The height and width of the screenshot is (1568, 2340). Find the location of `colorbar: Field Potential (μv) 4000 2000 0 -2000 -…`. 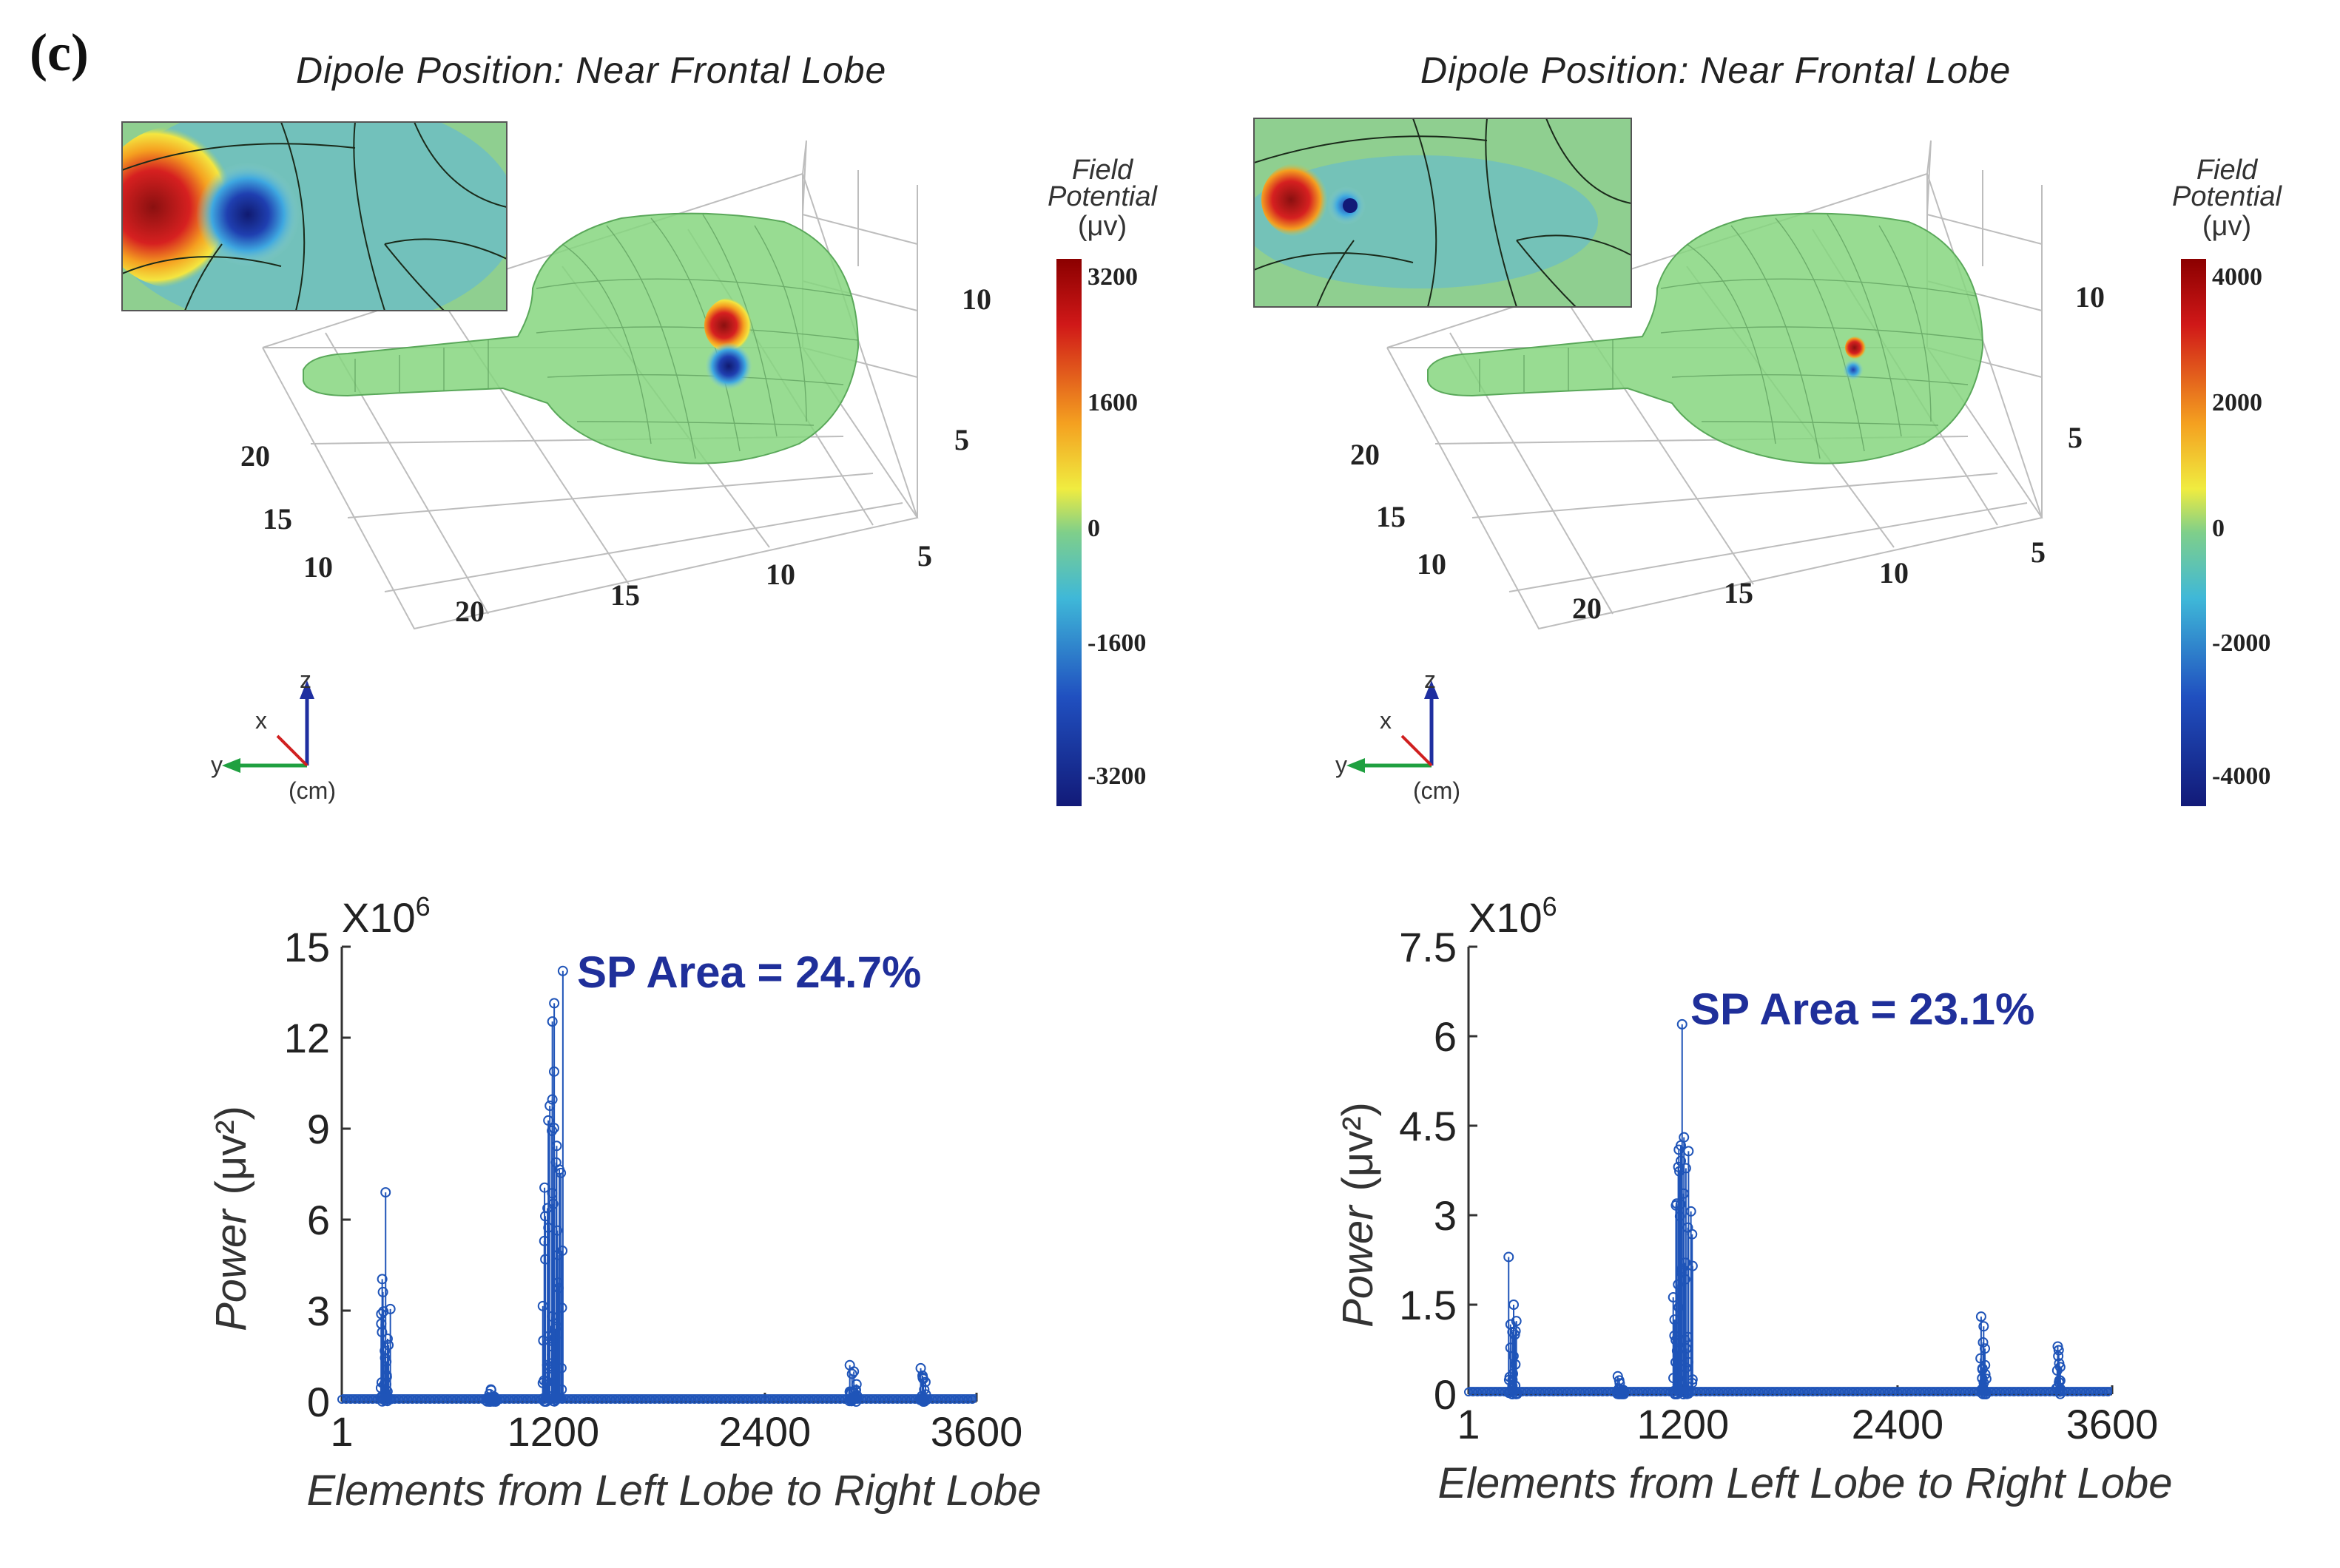

colorbar: Field Potential (μv) 4000 2000 0 -2000 -… is located at coordinates (2227, 480).